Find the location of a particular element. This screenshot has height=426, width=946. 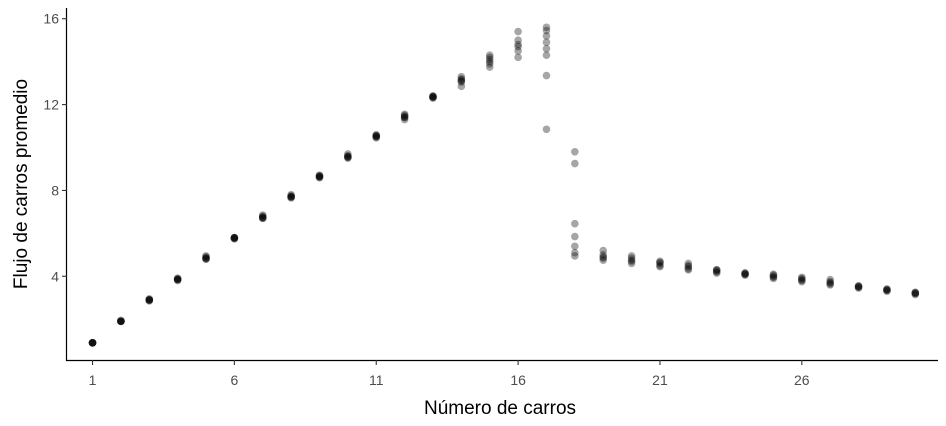

x-tick-label: 1 is located at coordinates (93, 380).